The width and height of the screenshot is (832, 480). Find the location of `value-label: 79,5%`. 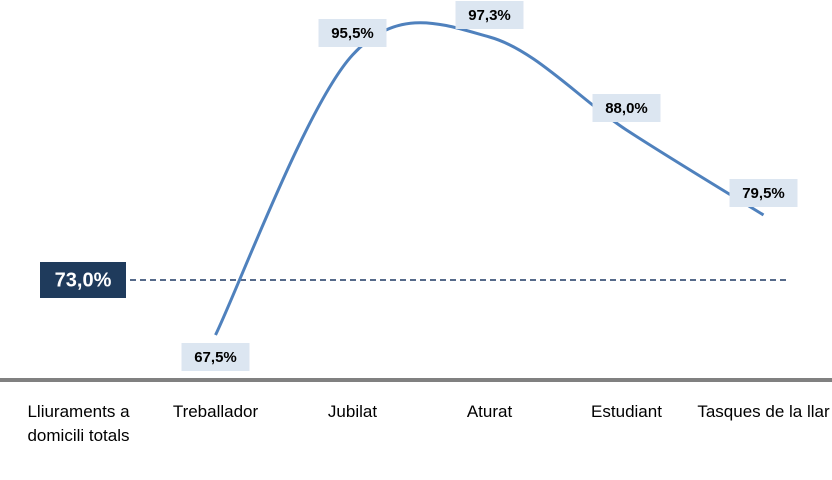

value-label: 79,5% is located at coordinates (763, 193).